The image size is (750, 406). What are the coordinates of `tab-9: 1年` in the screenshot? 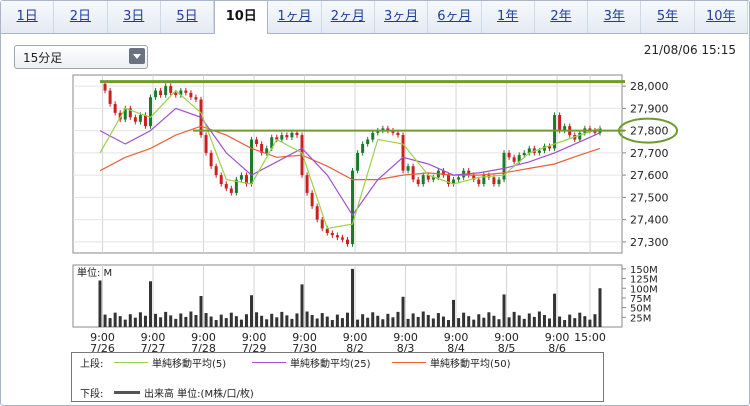 It's located at (508, 17).